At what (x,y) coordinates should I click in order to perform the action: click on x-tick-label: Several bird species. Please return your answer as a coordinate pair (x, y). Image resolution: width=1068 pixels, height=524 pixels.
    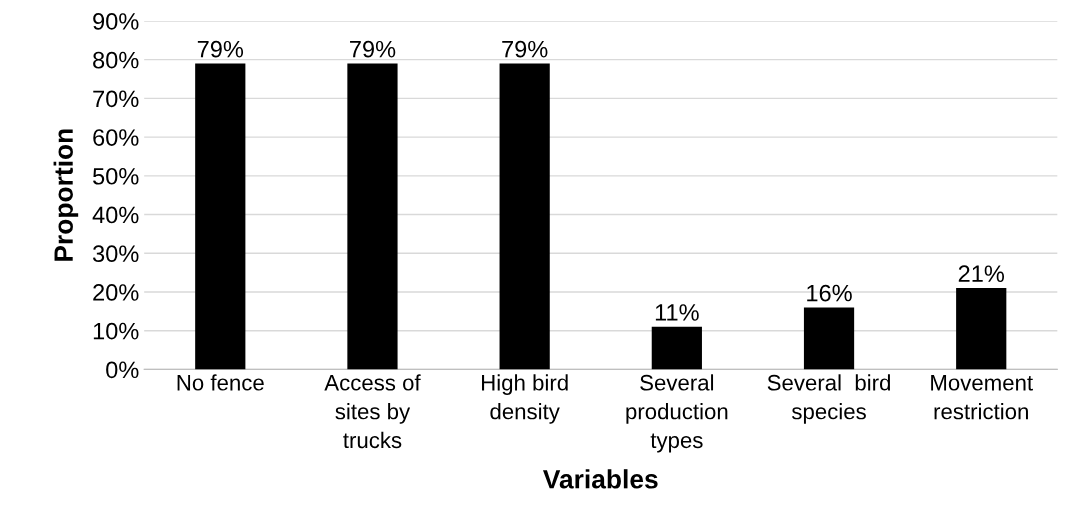
    Looking at the image, I should click on (828, 399).